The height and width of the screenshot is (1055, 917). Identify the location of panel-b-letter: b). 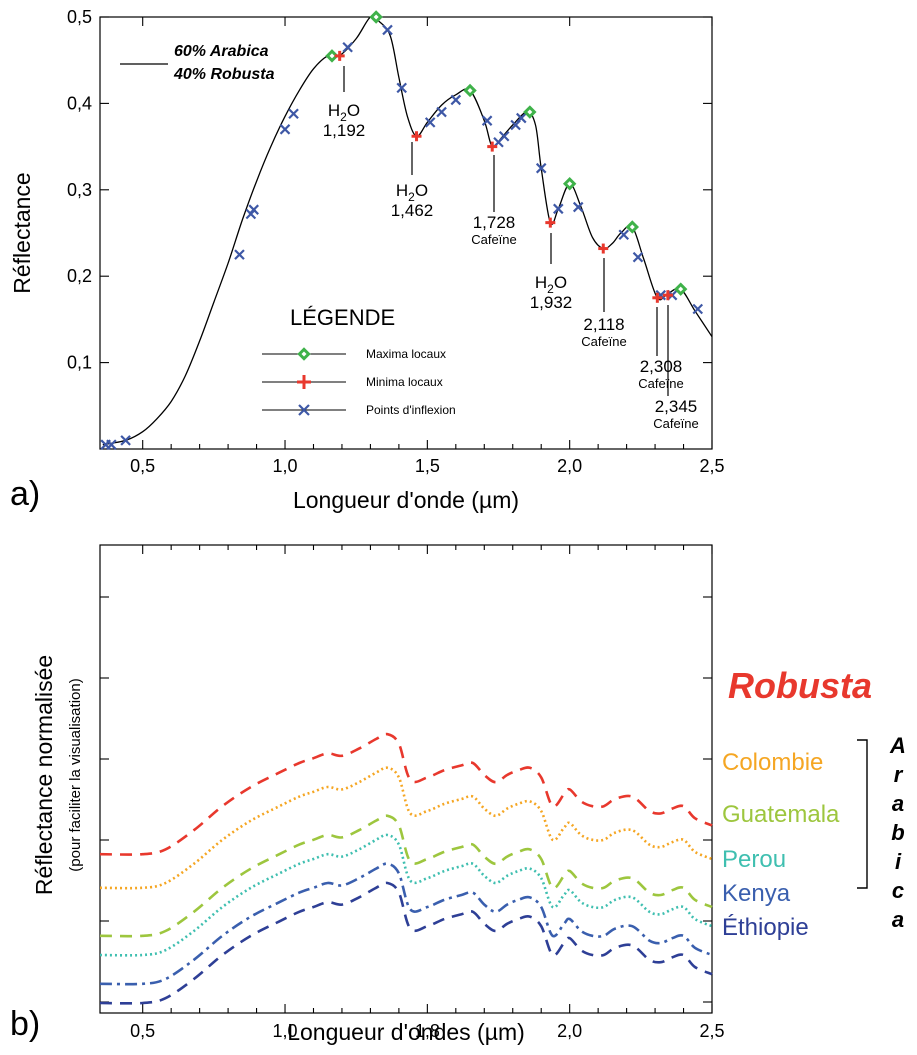
(25, 1024).